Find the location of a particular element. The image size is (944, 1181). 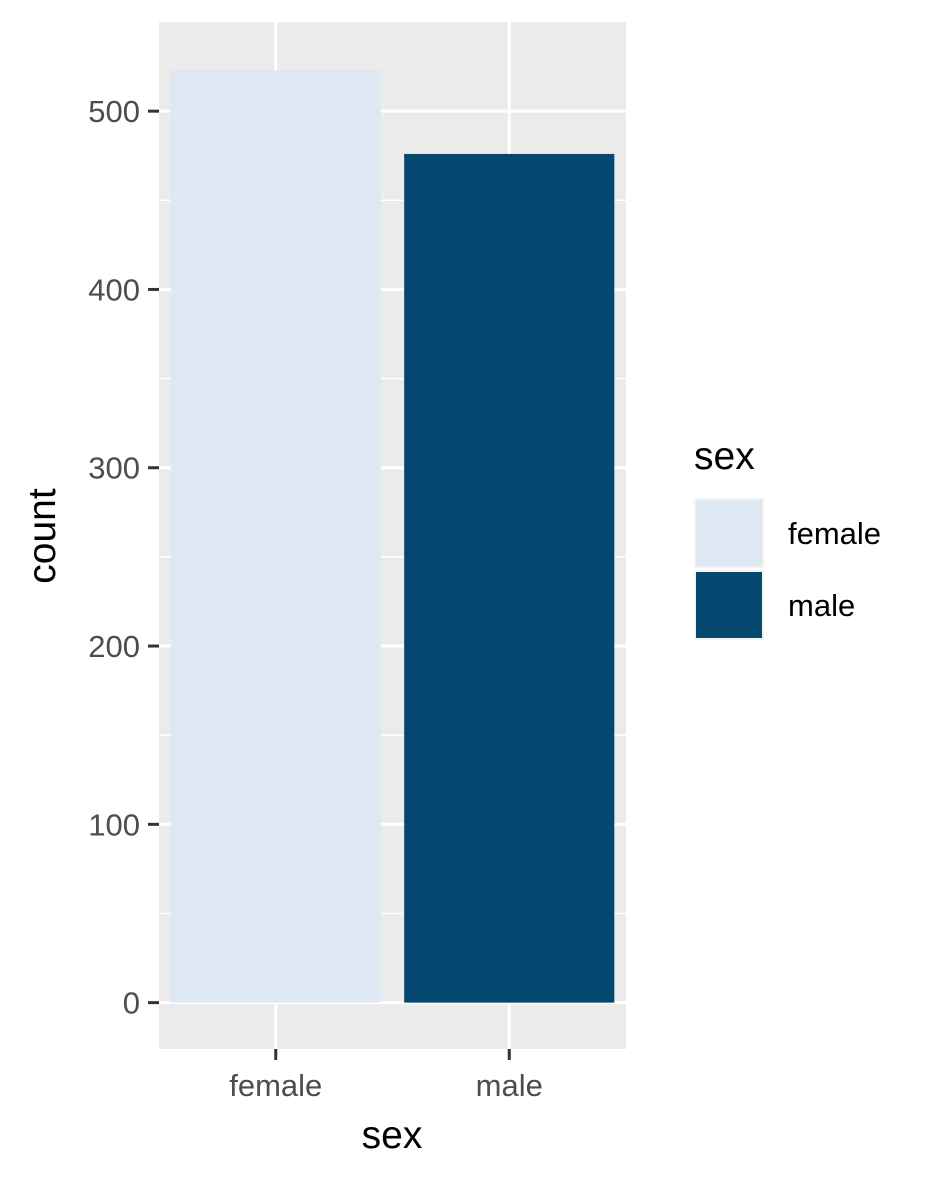

x-axis-title: sex is located at coordinates (392, 1135).